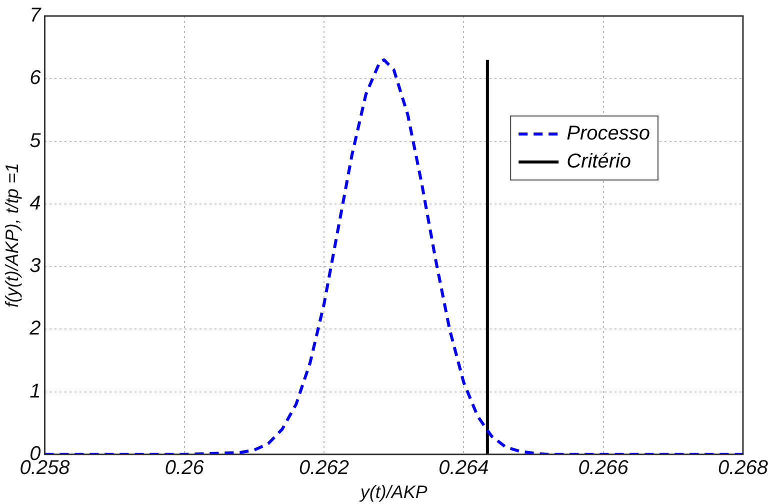  Describe the element at coordinates (743, 467) in the screenshot. I see `x-tick-label: 0.268` at that location.